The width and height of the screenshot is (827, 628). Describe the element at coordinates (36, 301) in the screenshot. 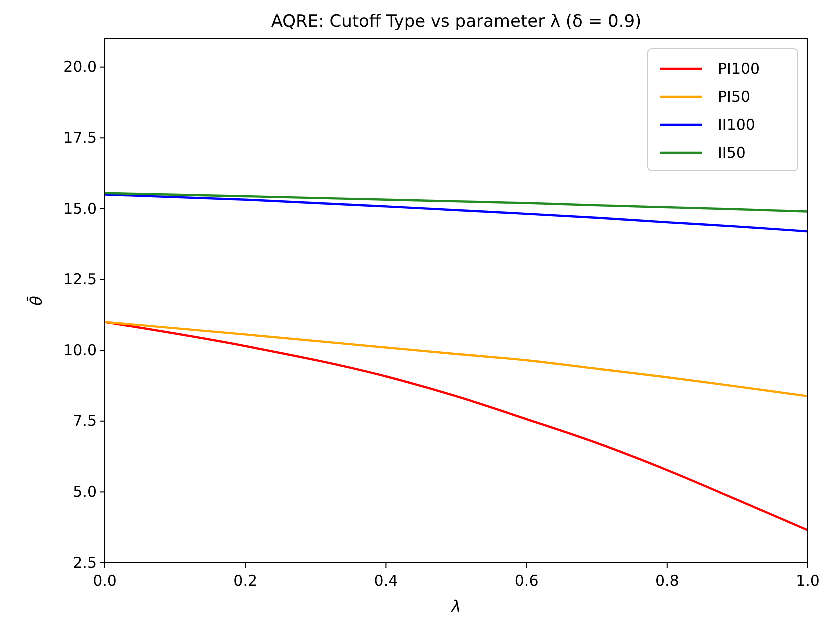

I see `y-axis-title: θ̄` at that location.